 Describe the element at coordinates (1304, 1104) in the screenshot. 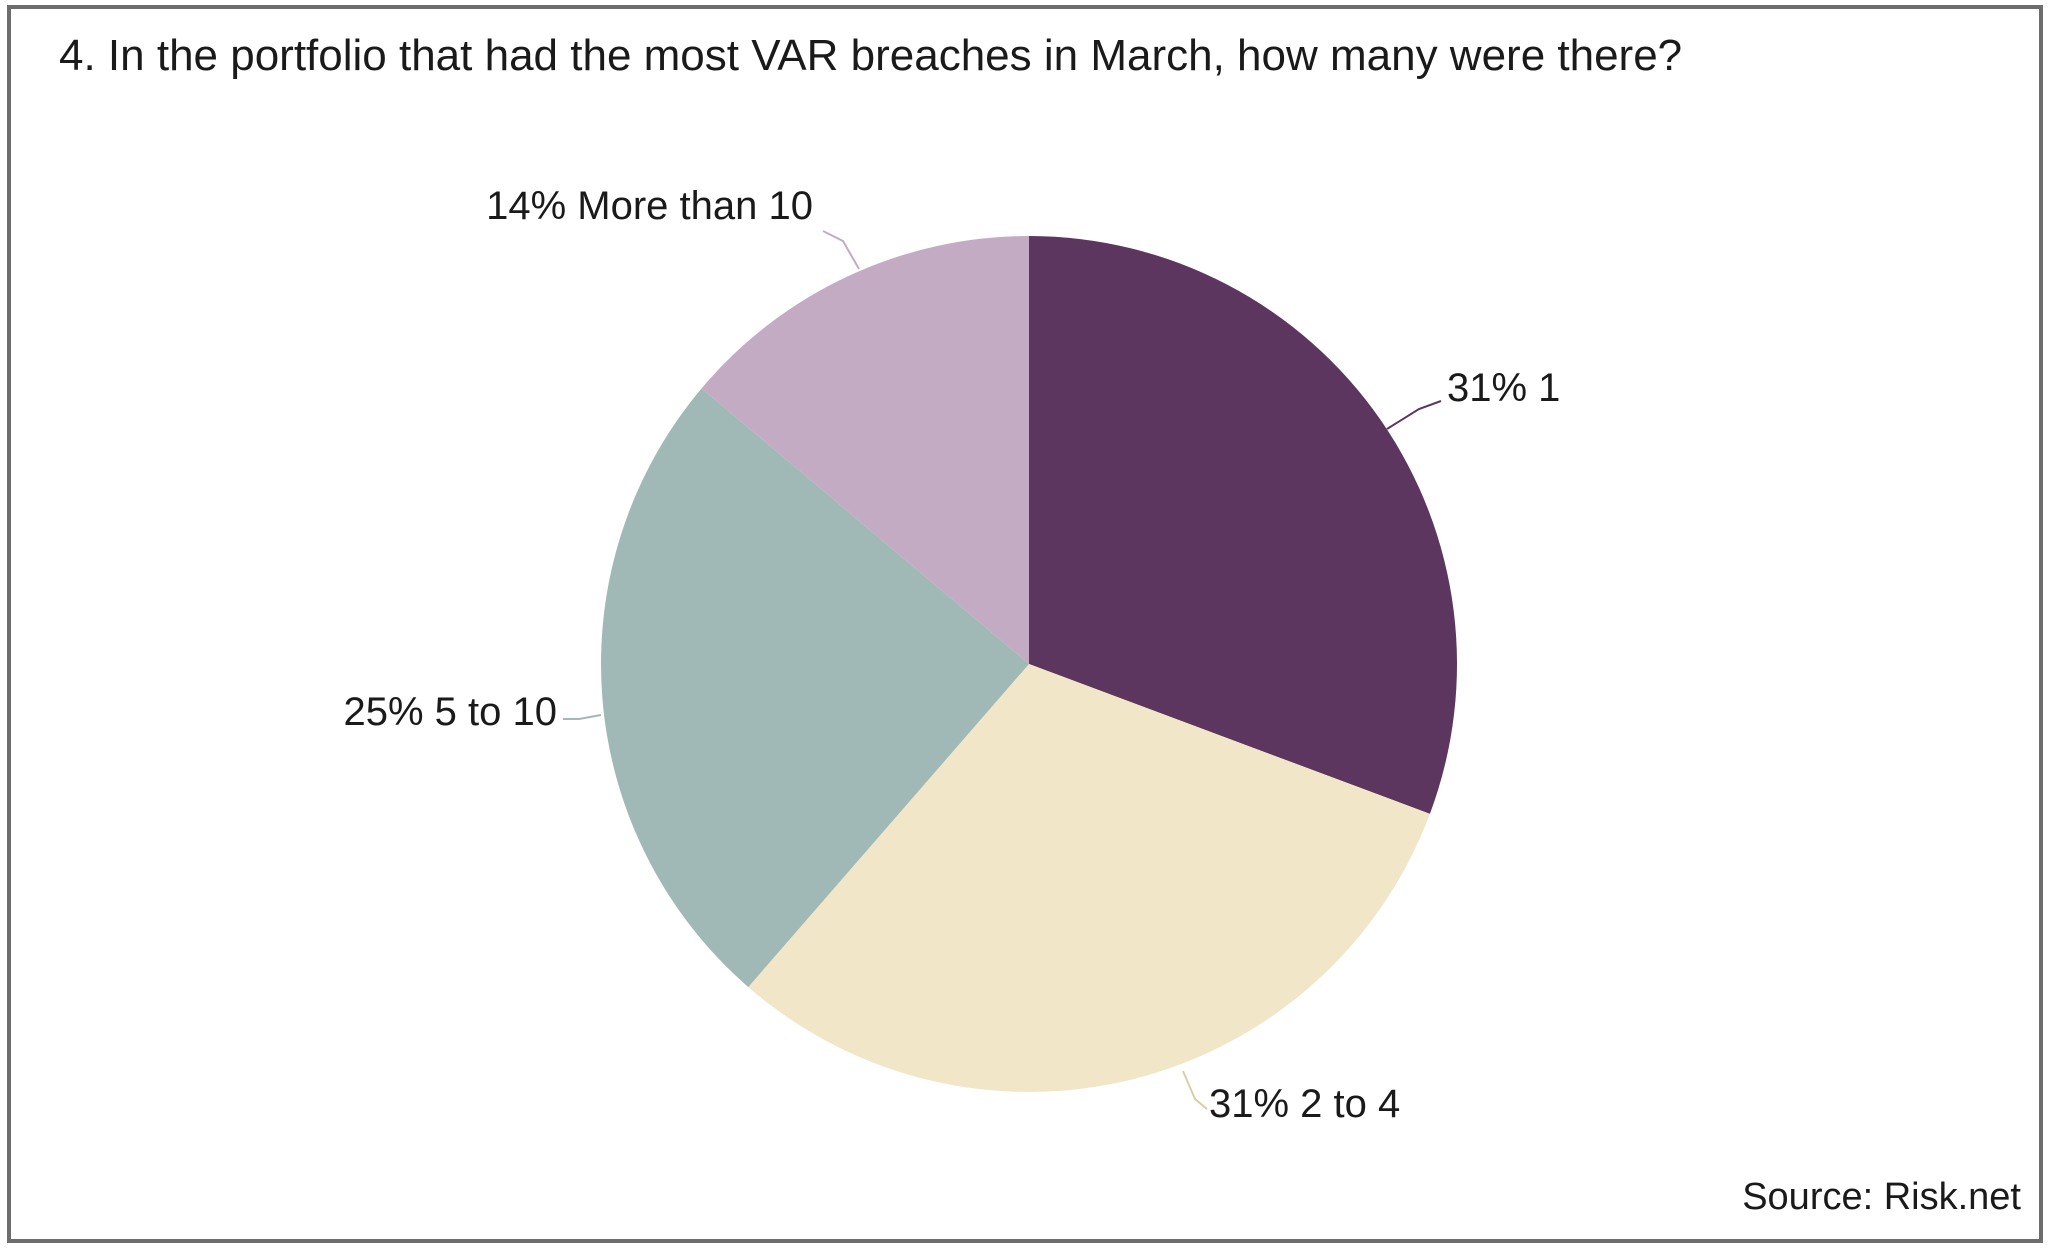

I see `slice-label: 31% 2 to 4` at that location.